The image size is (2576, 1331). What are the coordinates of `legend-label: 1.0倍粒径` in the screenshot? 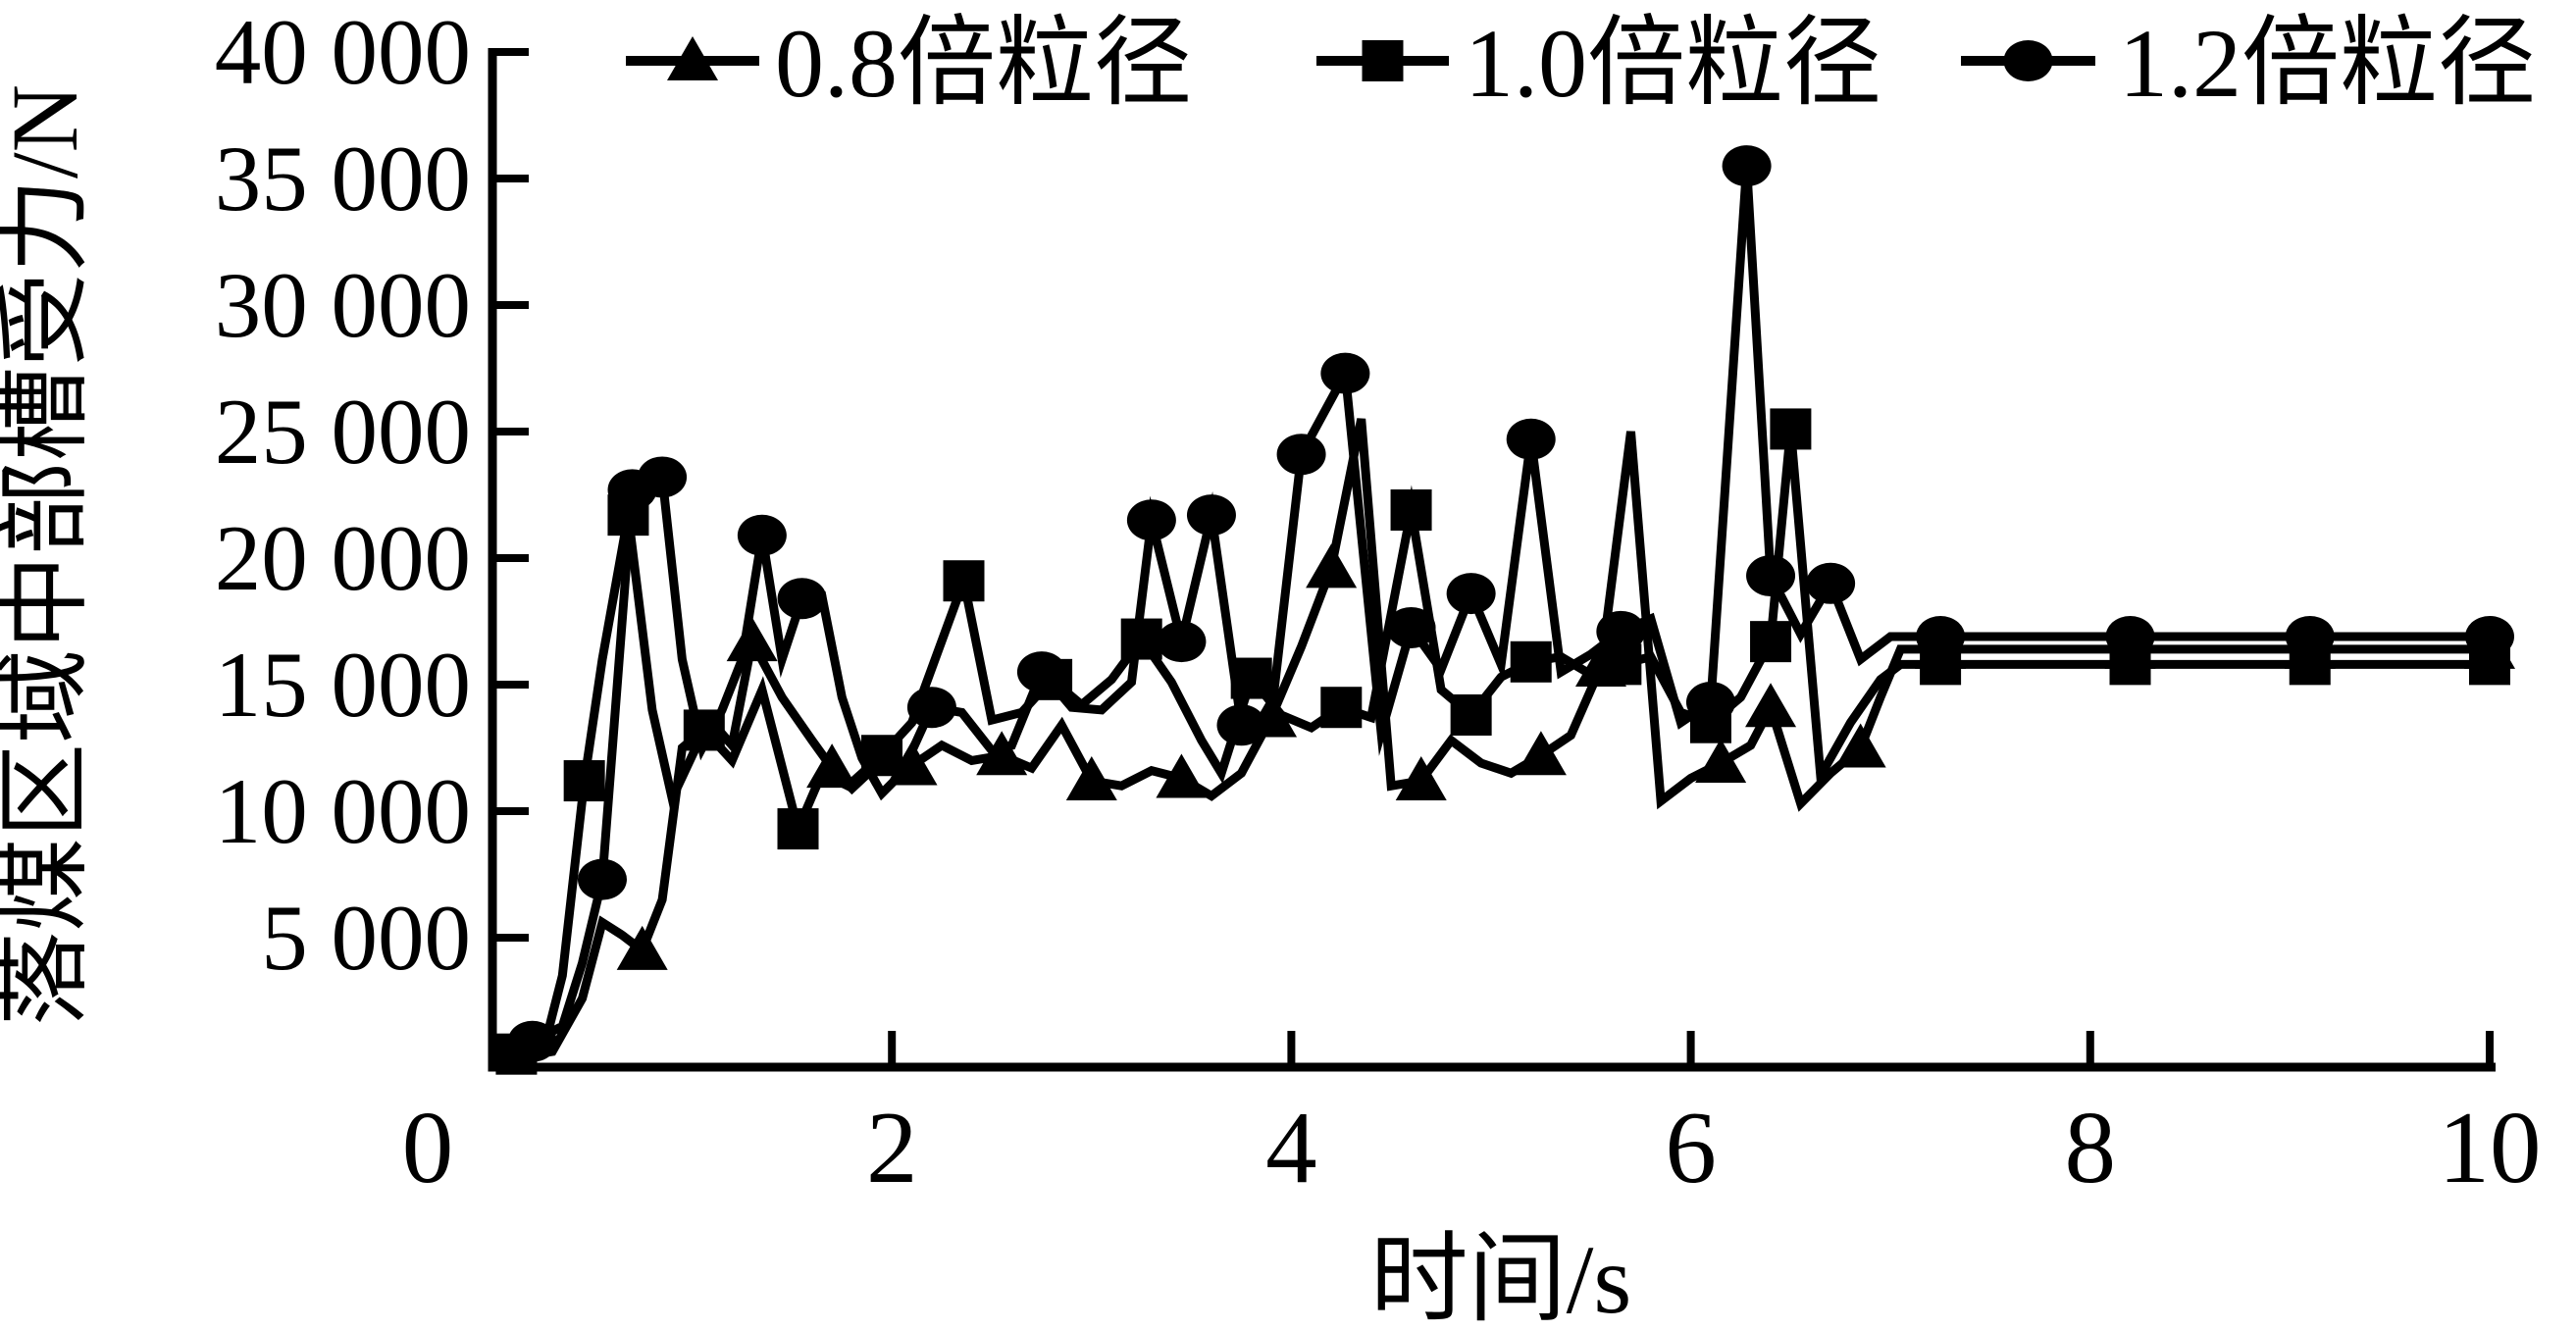 It's located at (1673, 63).